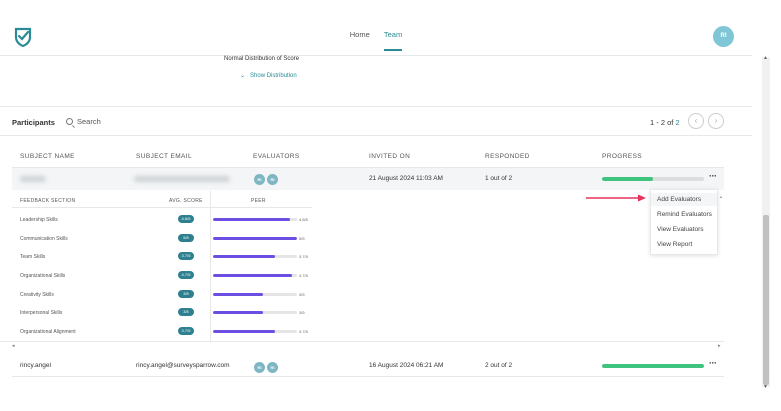 The width and height of the screenshot is (781, 411). I want to click on subject-email-redacted, so click(182, 179).